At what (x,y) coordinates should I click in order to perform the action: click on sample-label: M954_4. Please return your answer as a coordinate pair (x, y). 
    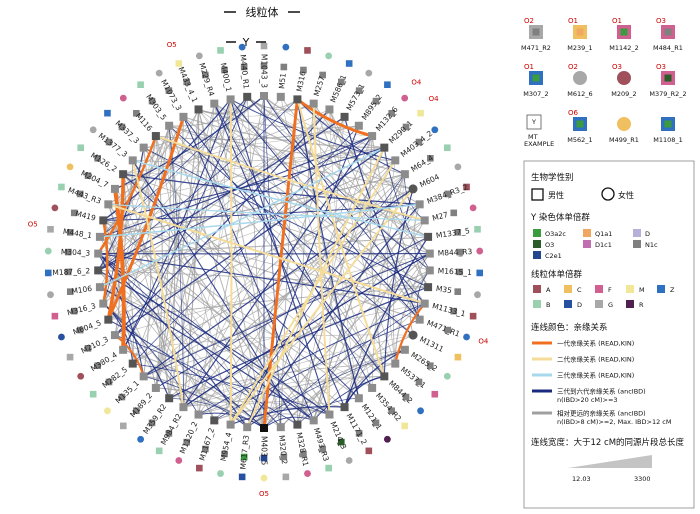
    Looking at the image, I should click on (226, 446).